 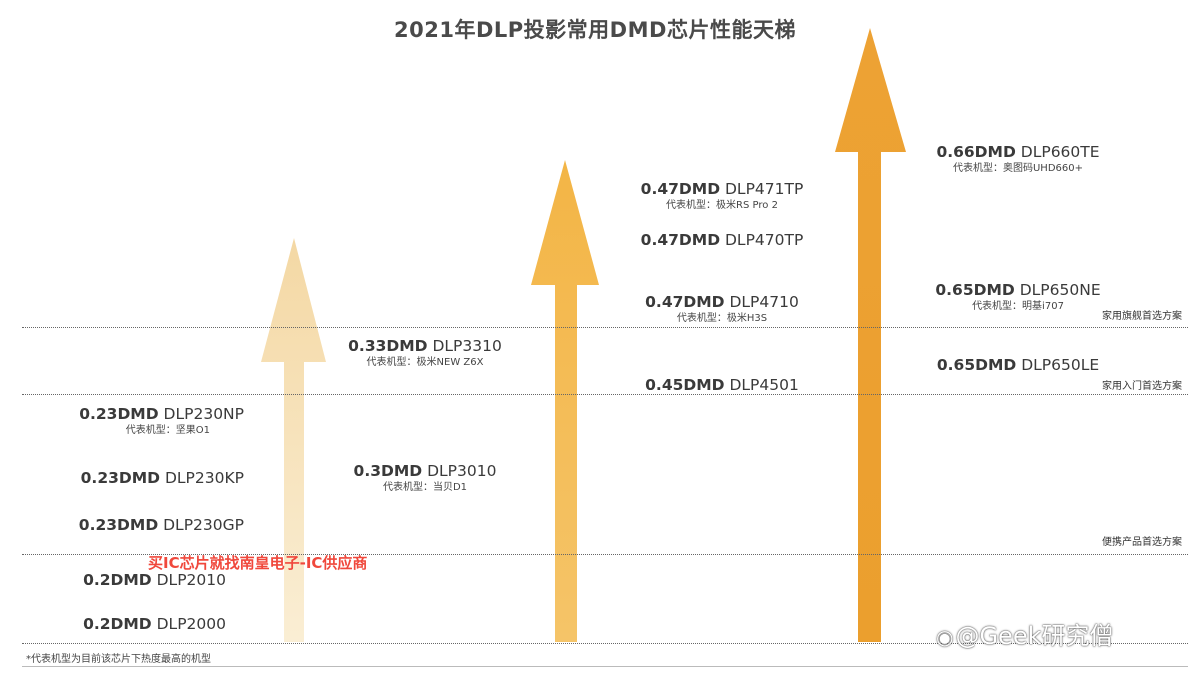 I want to click on promo-text: 买IC芯片就找南皇电子-IC供应商, so click(x=257, y=562).